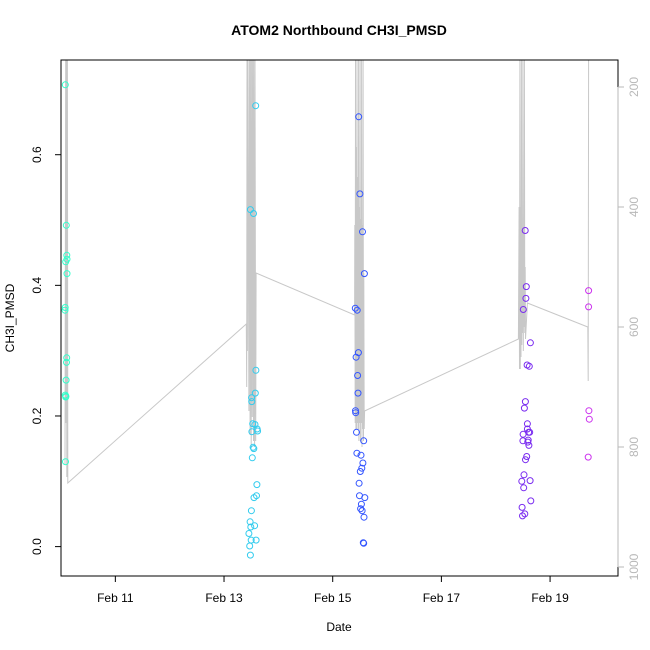 This screenshot has width=650, height=650. I want to click on x-tick-label: Feb 11, so click(115, 598).